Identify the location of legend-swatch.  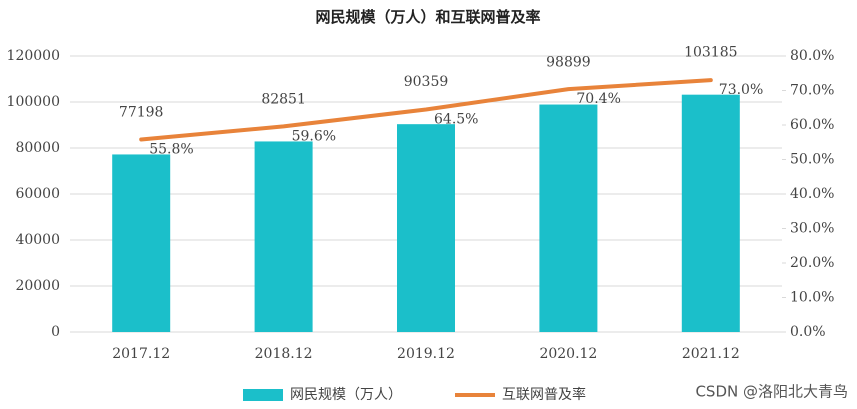
(263, 395).